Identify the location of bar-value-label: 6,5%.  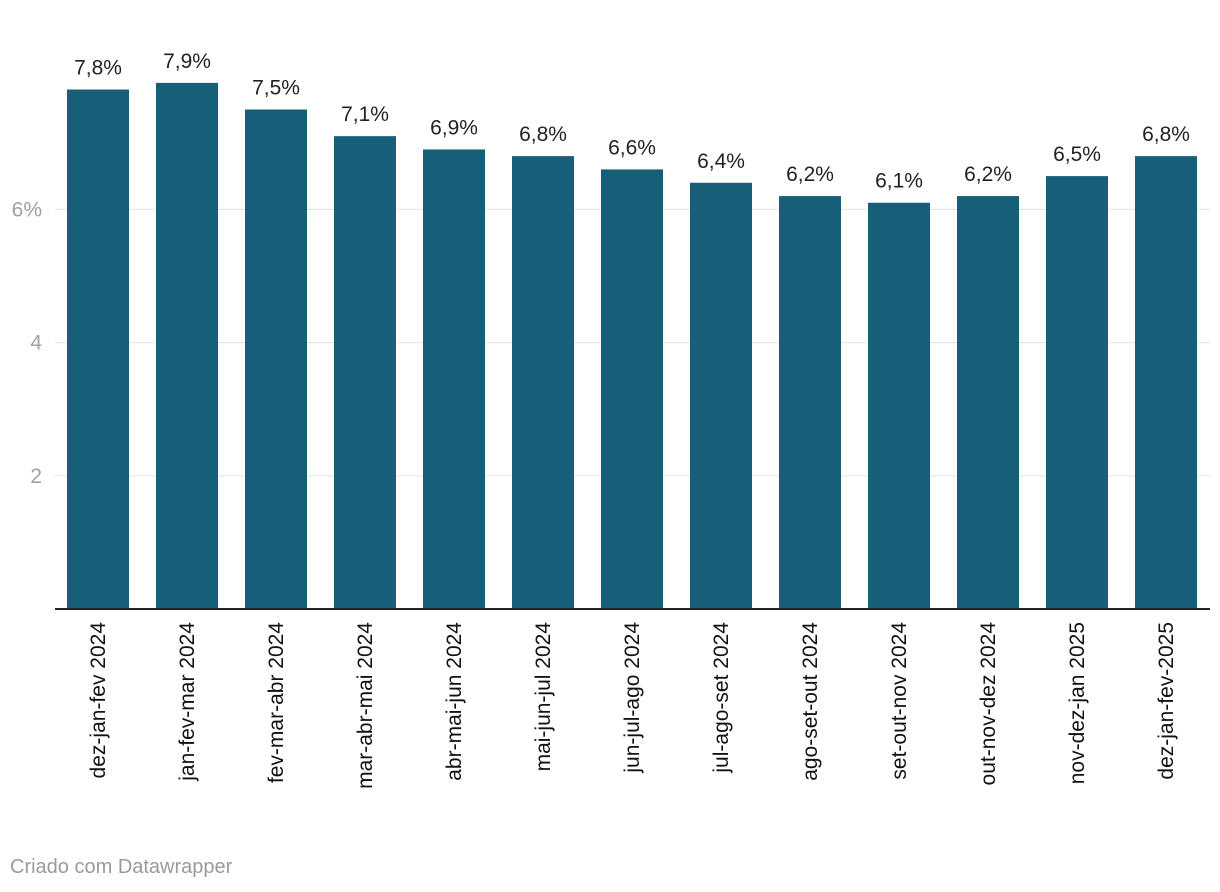
(1077, 154).